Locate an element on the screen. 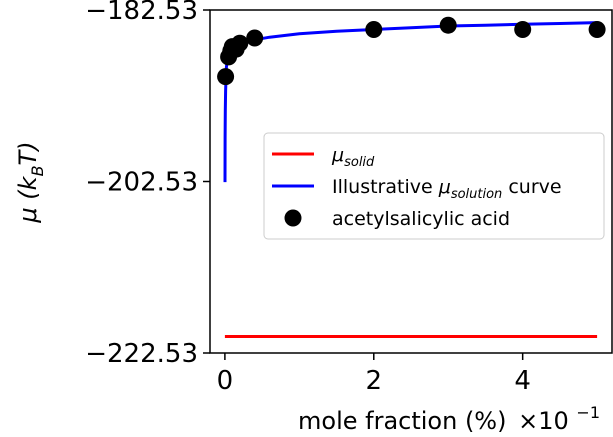 This screenshot has height=437, width=613. x-axis-multiplier-exponent: −1 is located at coordinates (588, 412).